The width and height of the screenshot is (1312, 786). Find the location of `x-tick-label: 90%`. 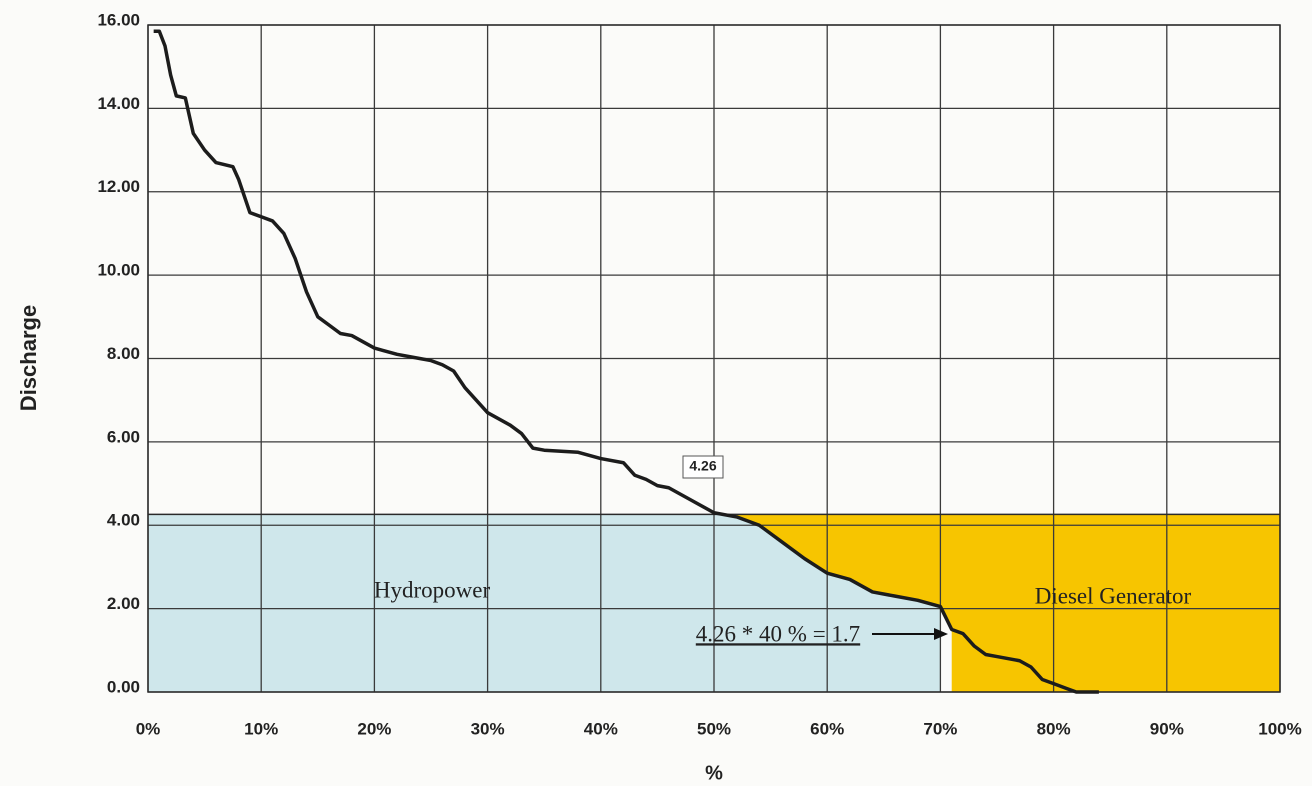

x-tick-label: 90% is located at coordinates (1167, 728).